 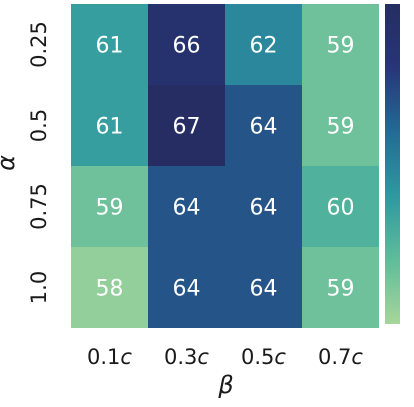 What do you see at coordinates (340, 357) in the screenshot?
I see `x-tick-label: 0.7c` at bounding box center [340, 357].